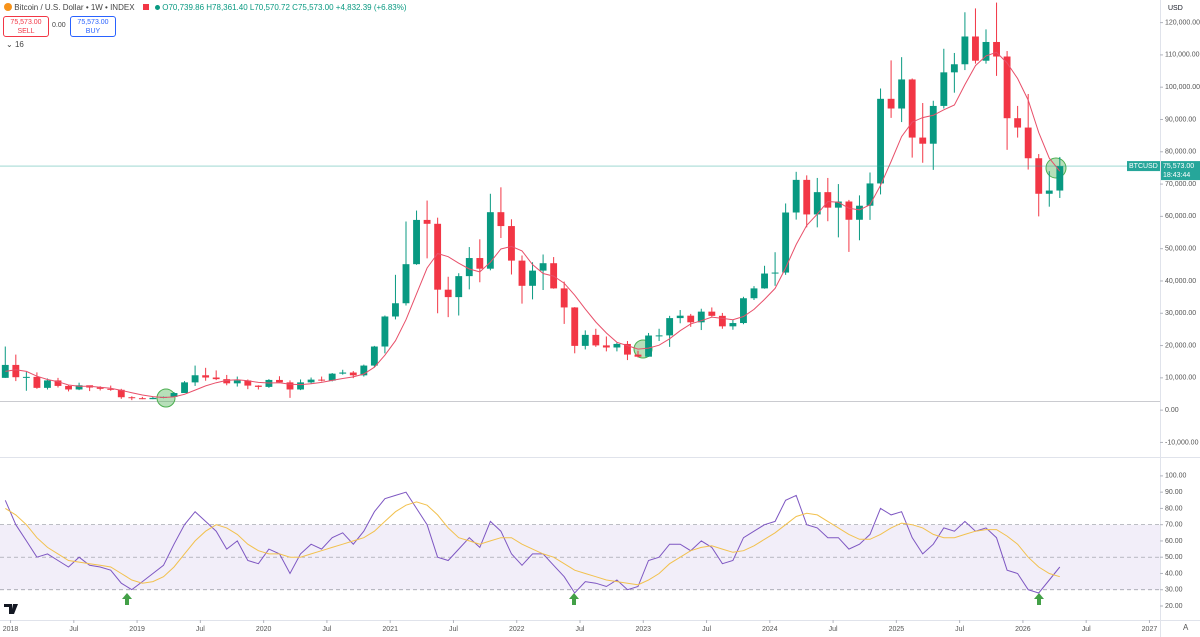  I want to click on indicators-toggle: ⌄ 16, so click(15, 44).